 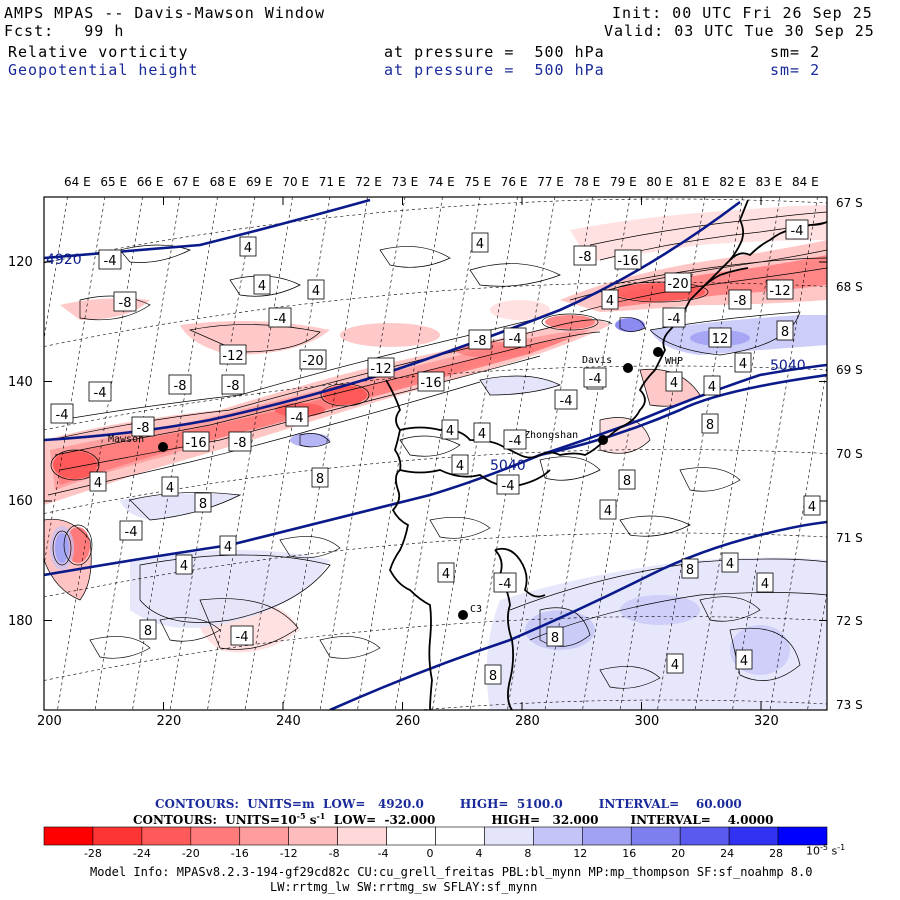 I want to click on station-mawson-marker, so click(x=163, y=447).